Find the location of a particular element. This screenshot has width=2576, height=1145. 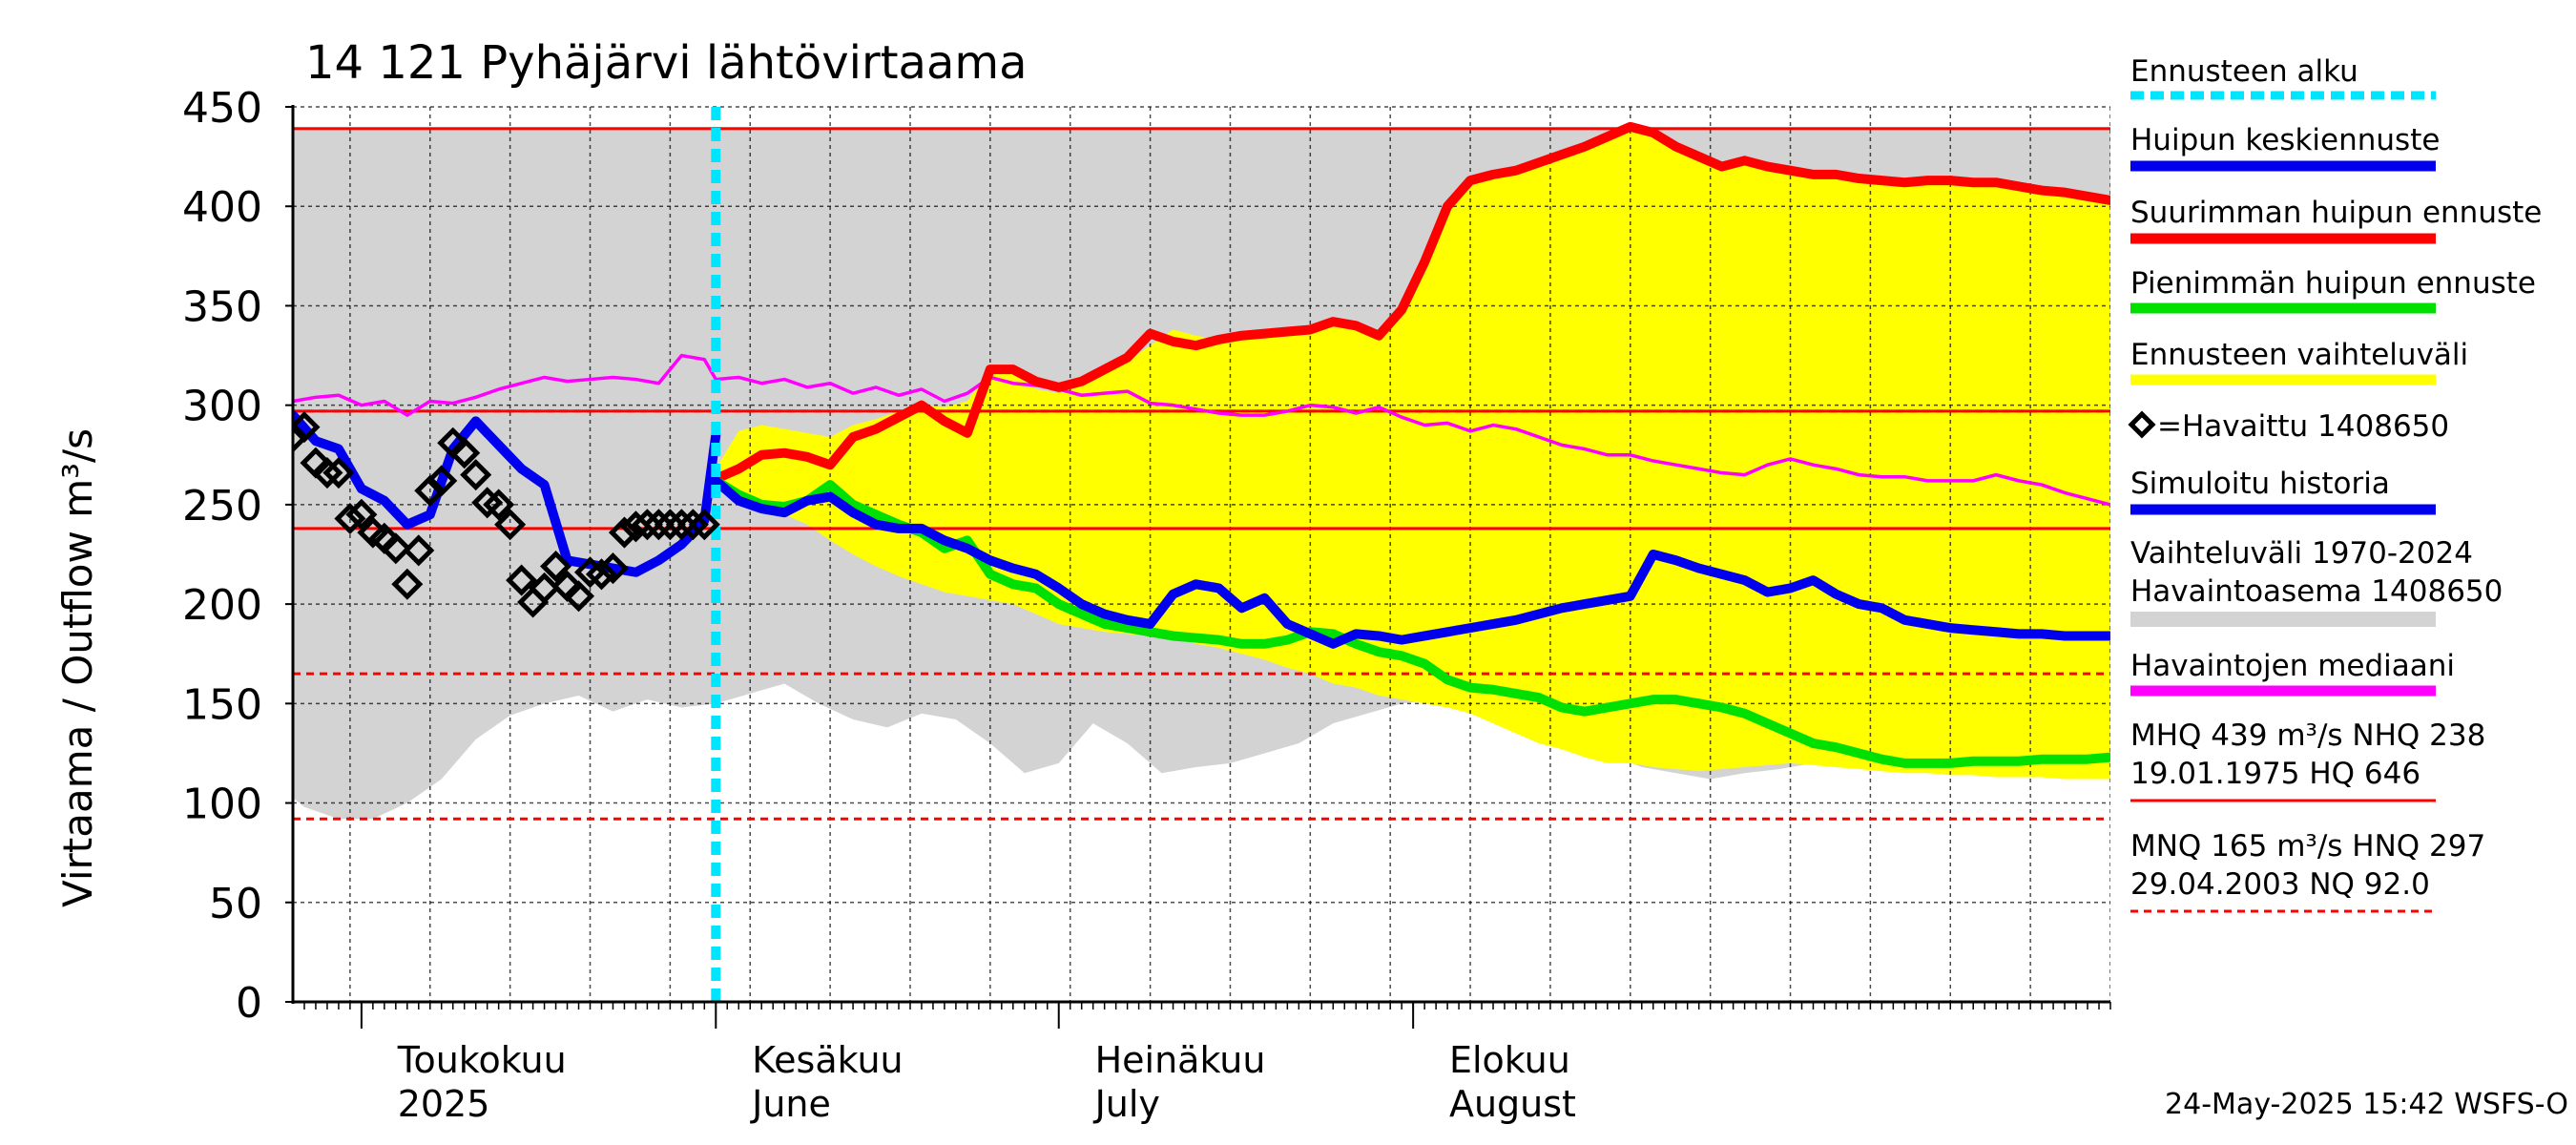

legend-diamond-marker is located at coordinates (2142, 424).